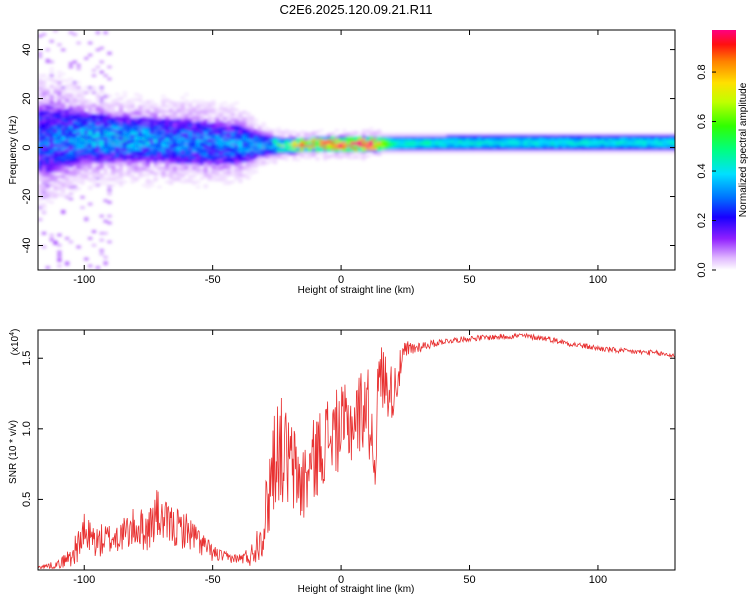 The height and width of the screenshot is (600, 750). What do you see at coordinates (702, 170) in the screenshot?
I see `colorbar-tick-label: 0.4` at bounding box center [702, 170].